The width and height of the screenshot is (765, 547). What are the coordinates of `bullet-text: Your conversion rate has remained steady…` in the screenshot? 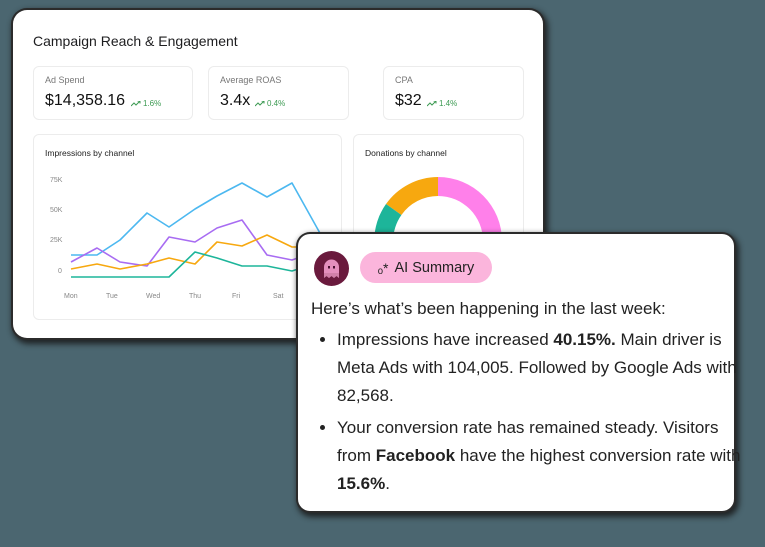 It's located at (528, 441).